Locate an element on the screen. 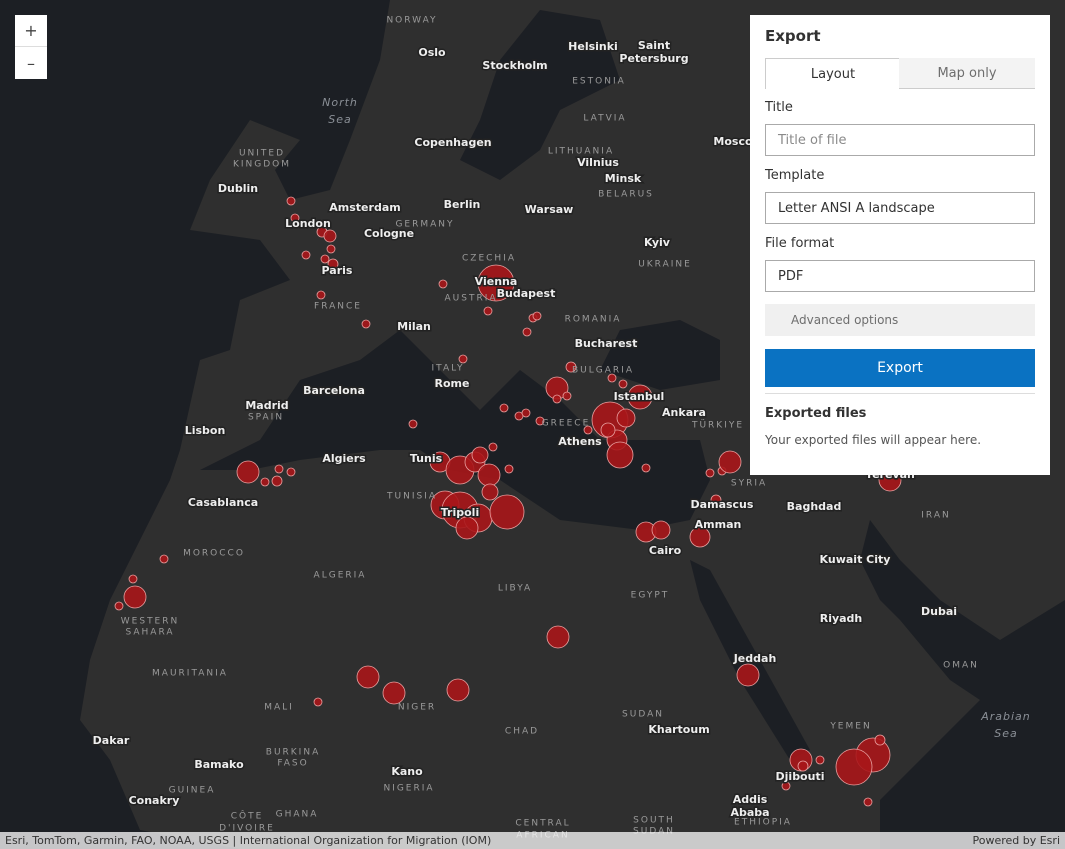  region-label: AUSTRIA is located at coordinates (470, 299).